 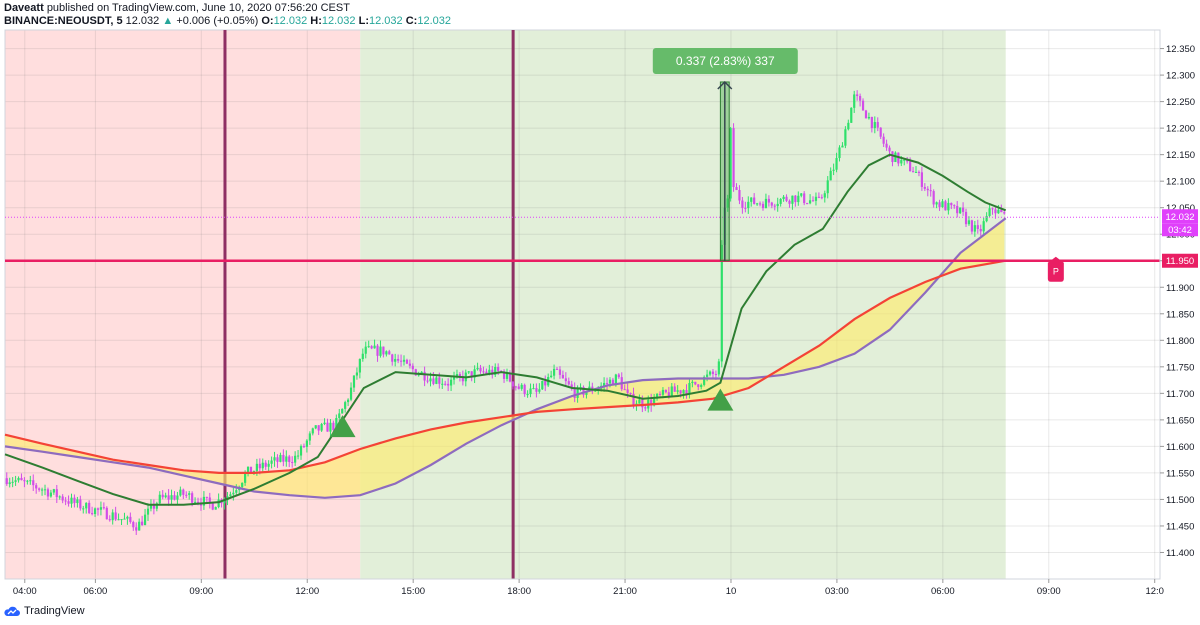 What do you see at coordinates (63, 21) in the screenshot?
I see `symbol-label: BINANCE:NEOUSDT, 5` at bounding box center [63, 21].